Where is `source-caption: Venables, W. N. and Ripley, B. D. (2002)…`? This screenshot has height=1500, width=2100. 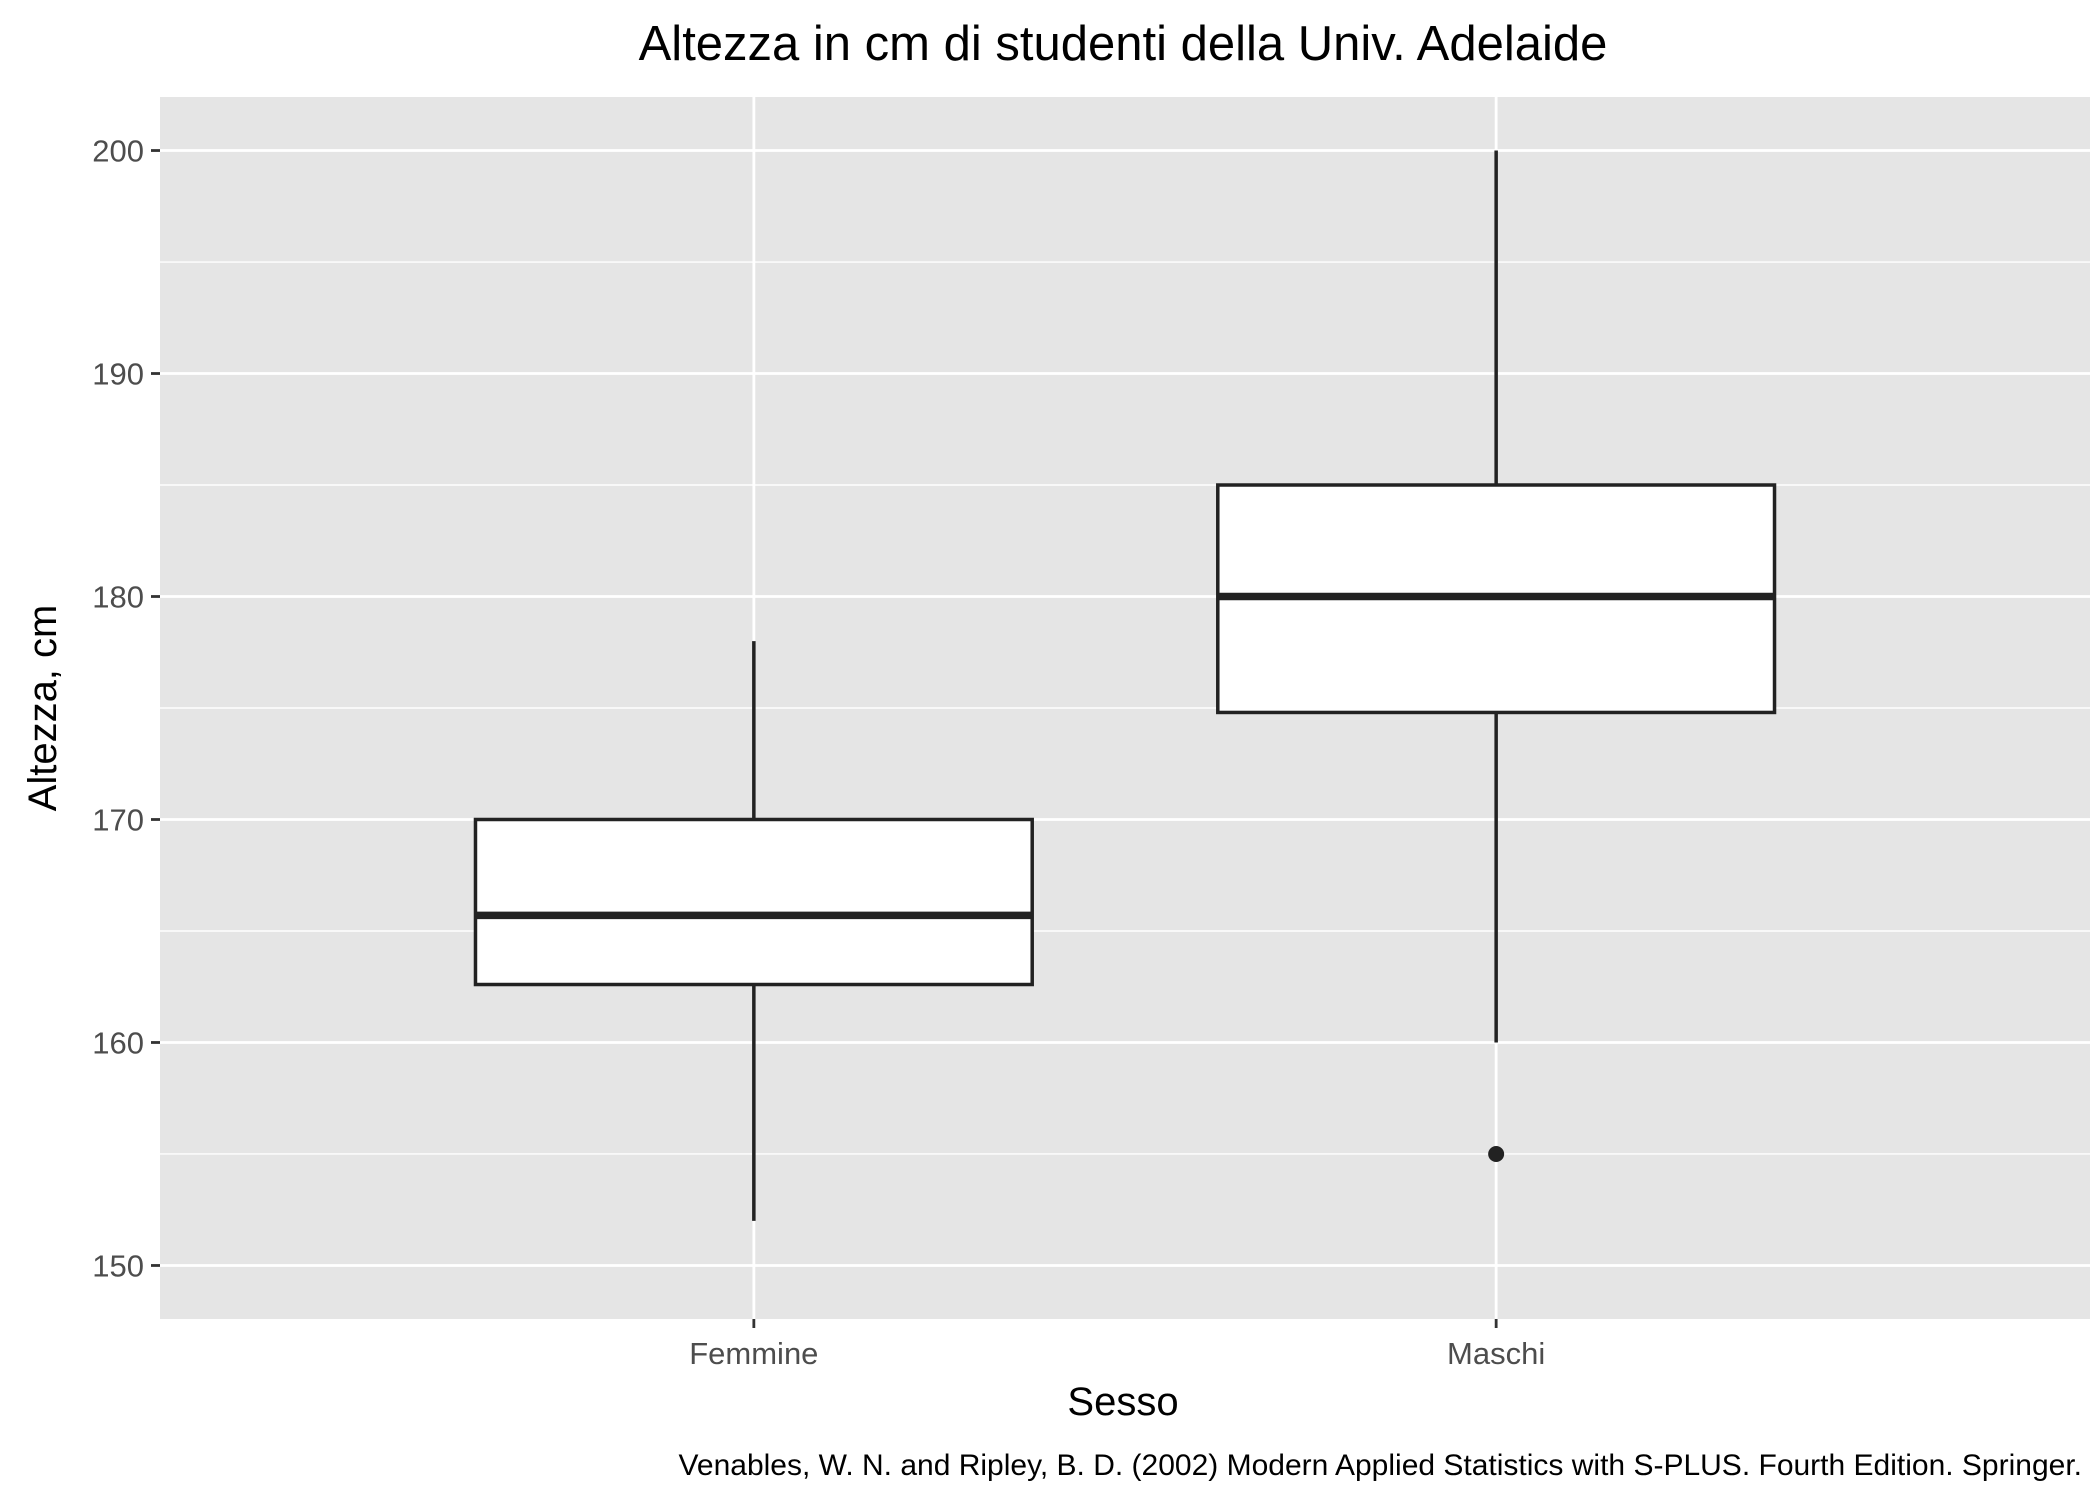
source-caption: Venables, W. N. and Ripley, B. D. (2002)… is located at coordinates (1380, 1465).